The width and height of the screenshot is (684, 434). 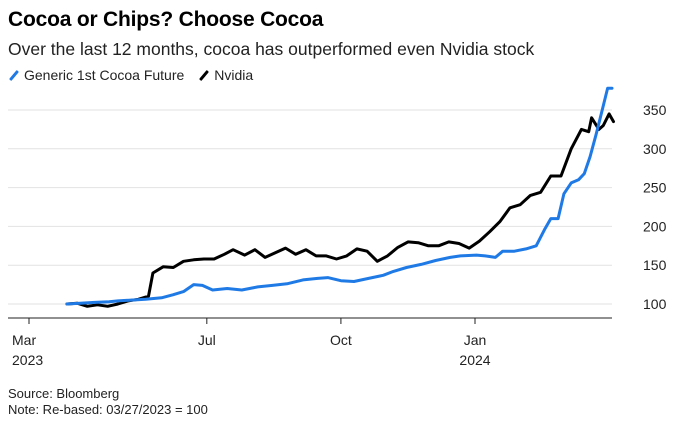 I want to click on legend-item-cocoa: Generic 1st Cocoa Future, so click(x=96, y=75).